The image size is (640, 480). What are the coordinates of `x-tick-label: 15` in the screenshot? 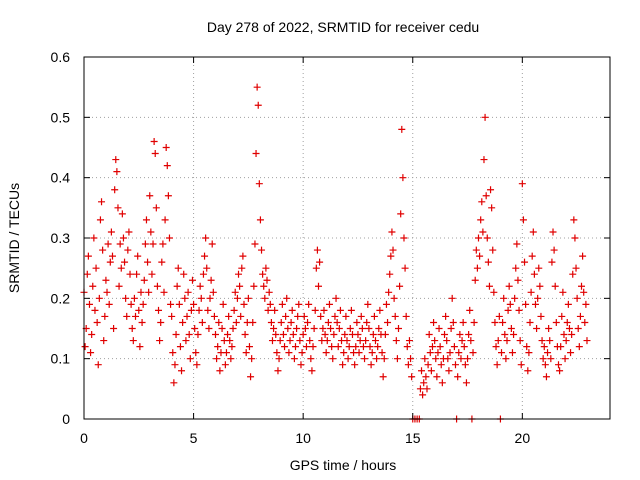 It's located at (413, 438).